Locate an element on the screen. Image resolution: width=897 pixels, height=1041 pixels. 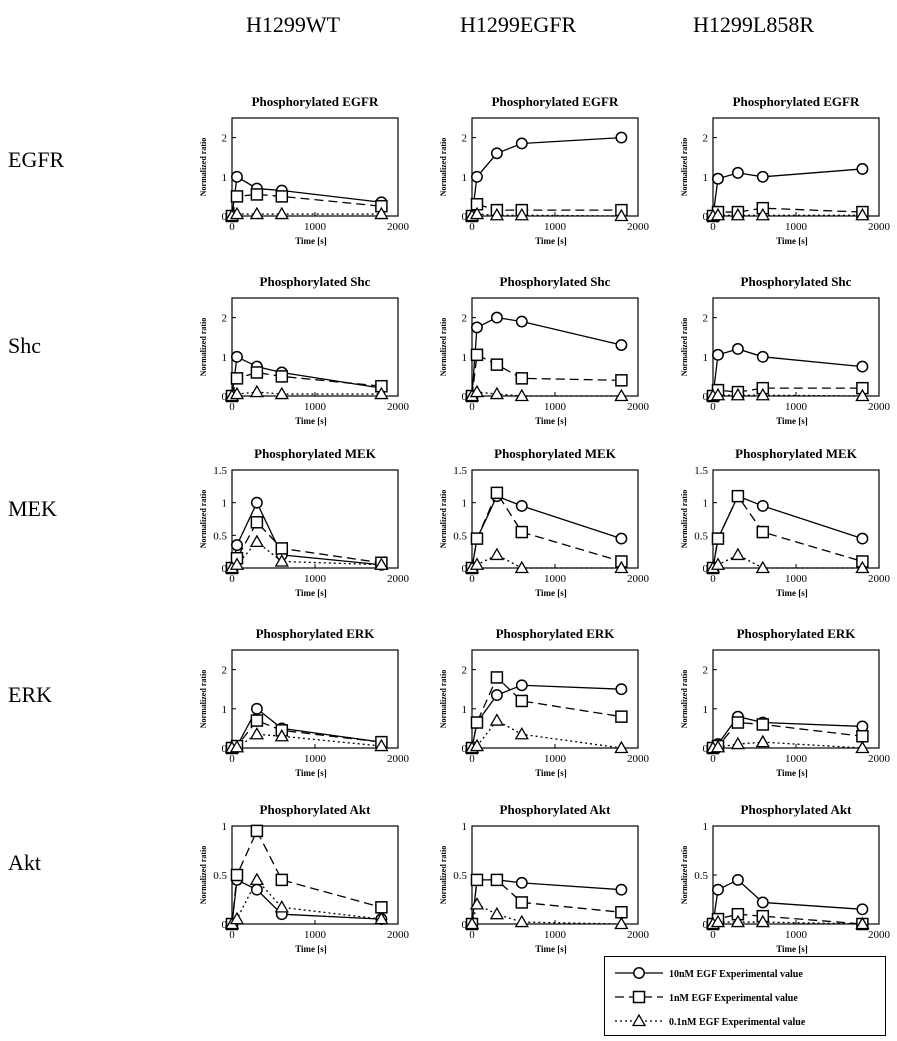
row-label-shc: Shc is located at coordinates (24, 345).